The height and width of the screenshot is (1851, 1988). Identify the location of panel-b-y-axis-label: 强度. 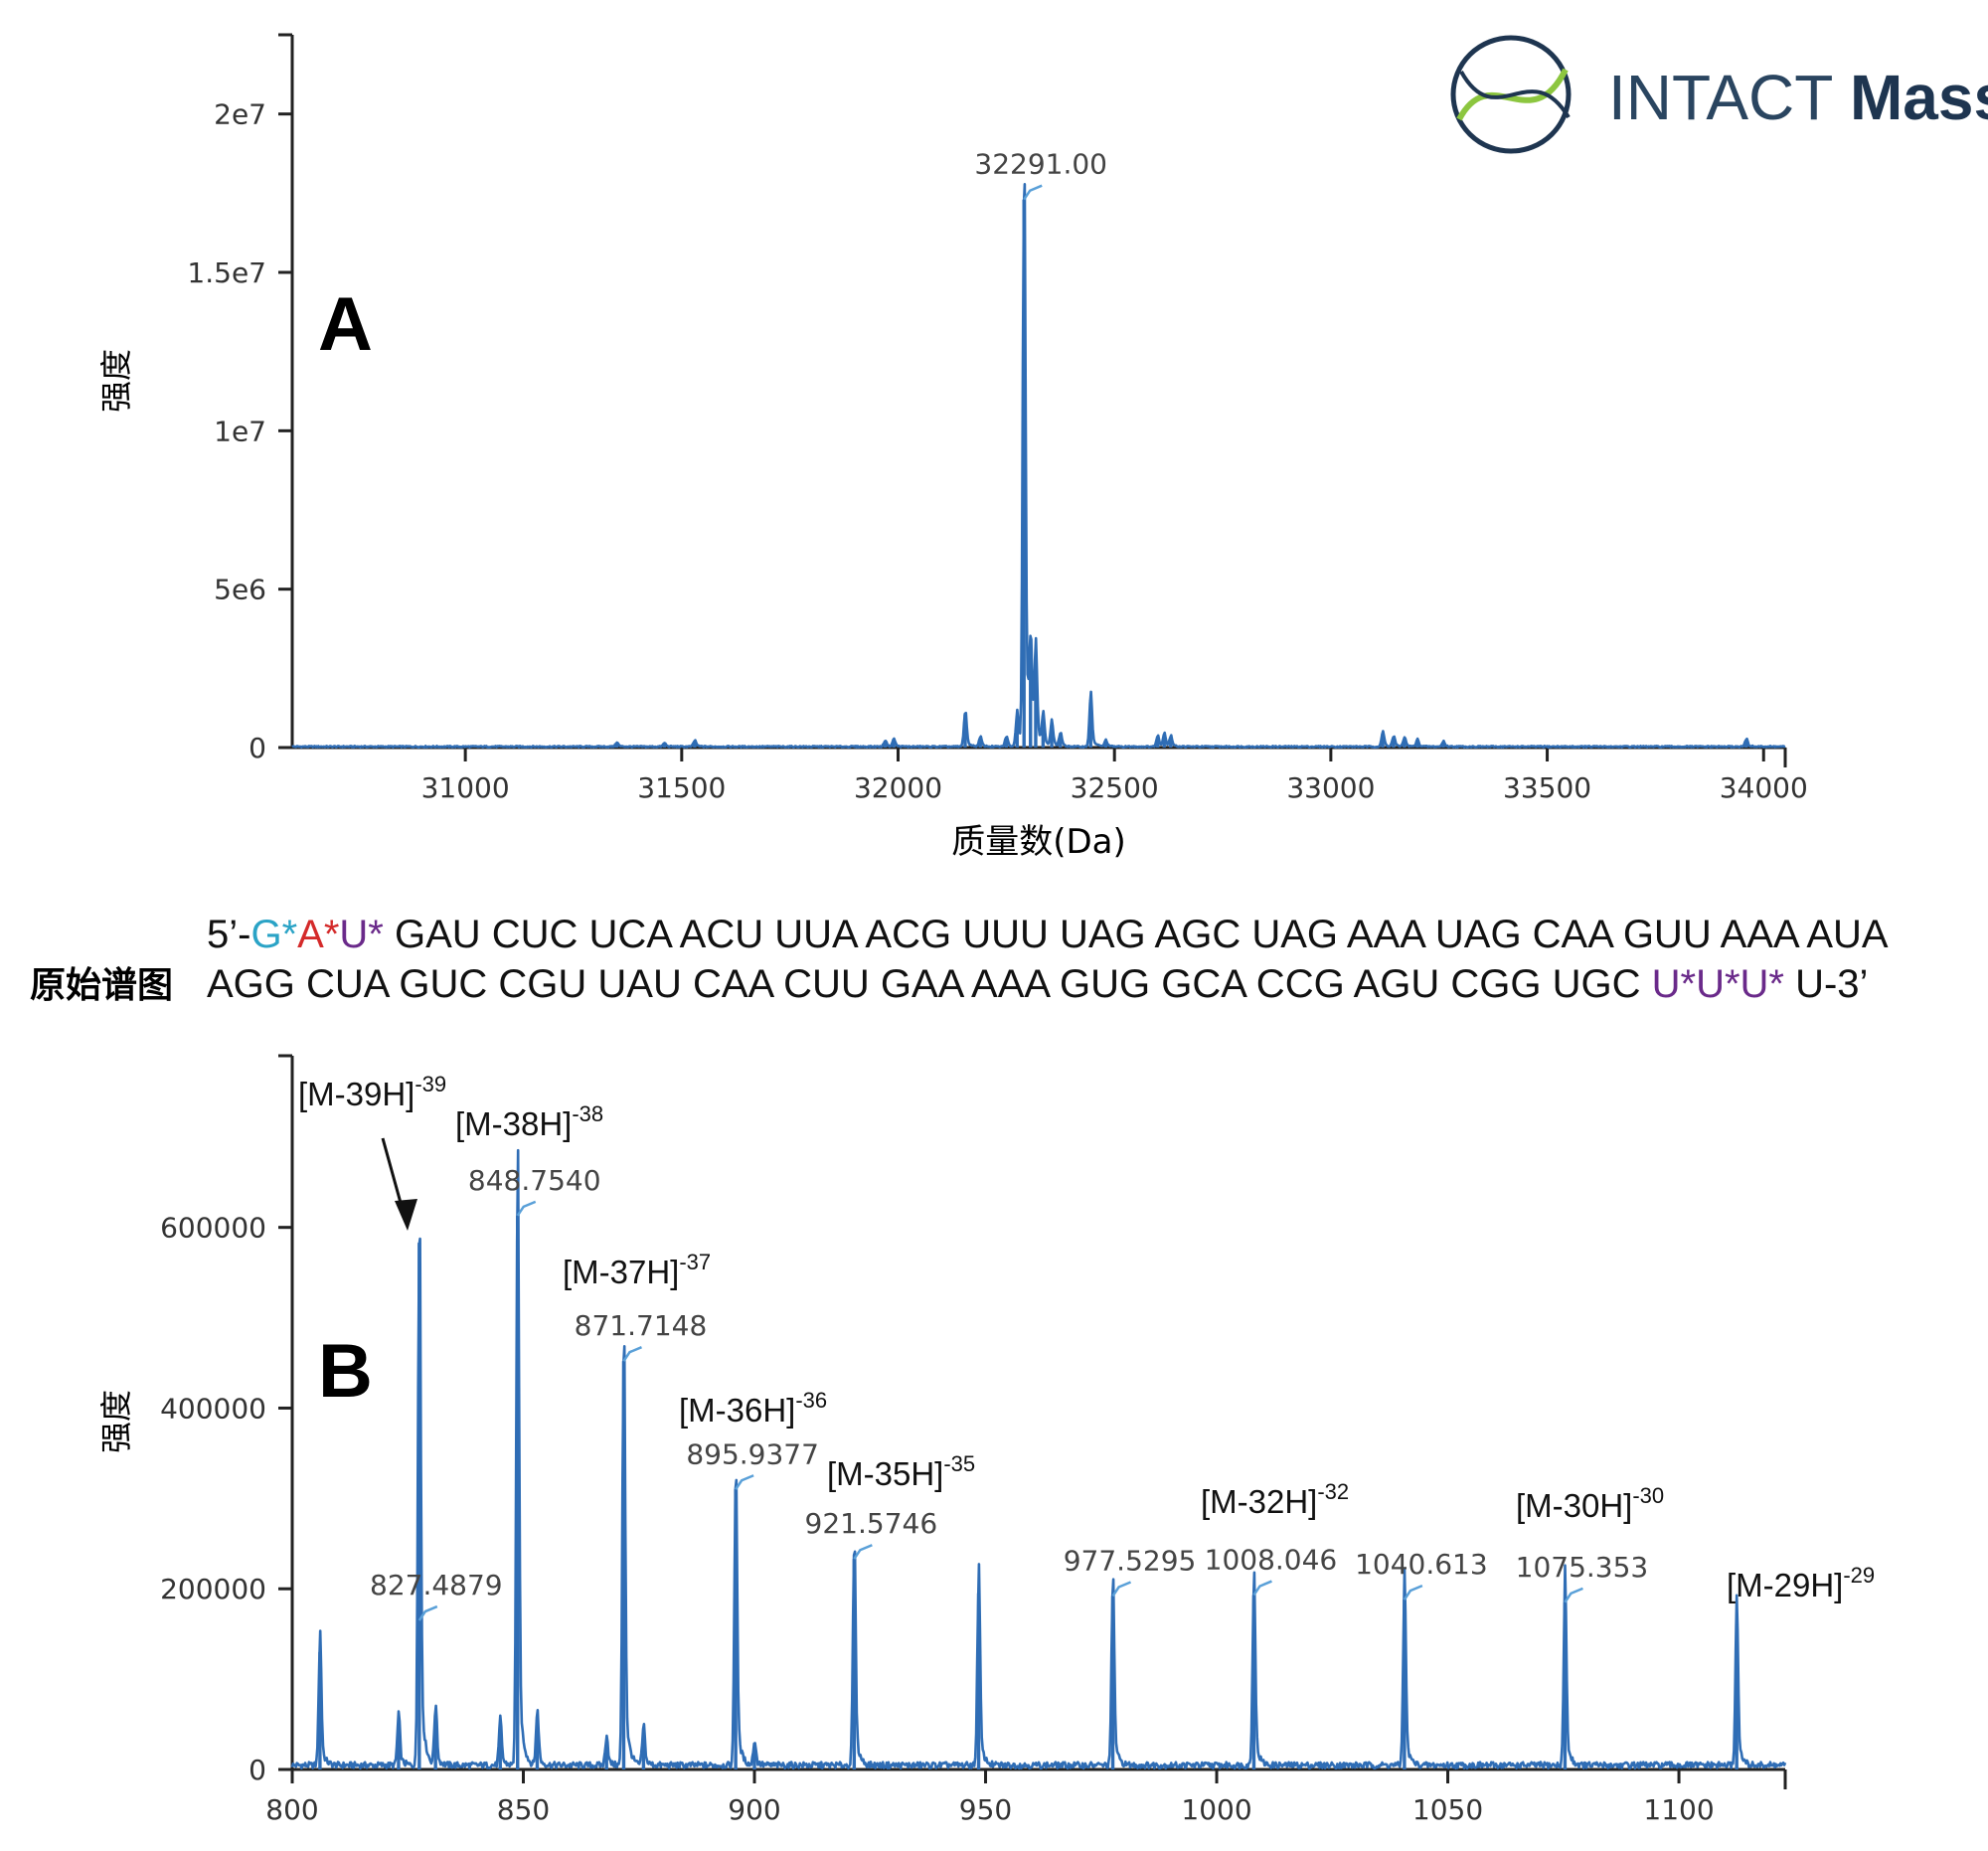
(116, 1422).